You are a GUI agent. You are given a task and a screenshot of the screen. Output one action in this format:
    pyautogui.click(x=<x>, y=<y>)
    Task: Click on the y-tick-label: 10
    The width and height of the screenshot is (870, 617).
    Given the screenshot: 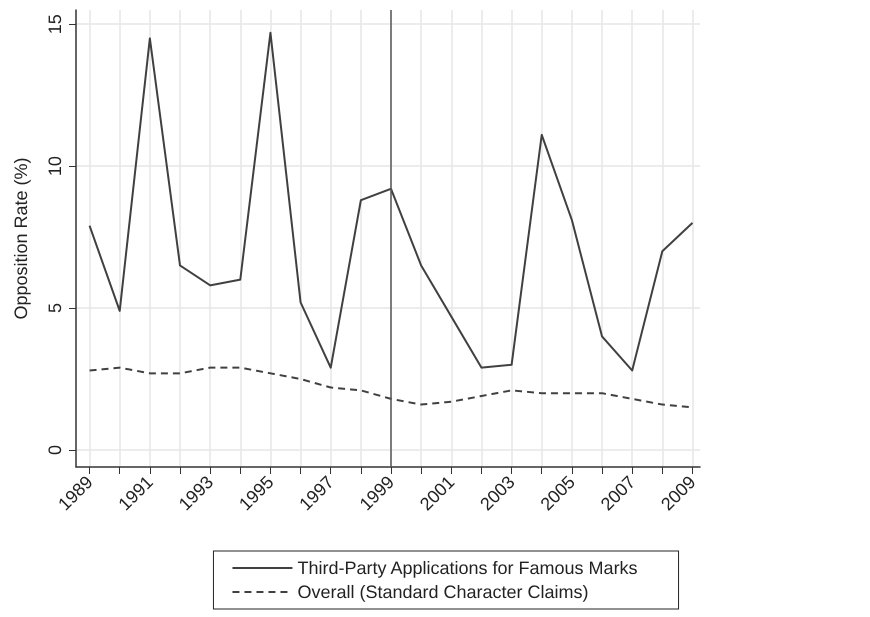 What is the action you would take?
    pyautogui.click(x=55, y=166)
    